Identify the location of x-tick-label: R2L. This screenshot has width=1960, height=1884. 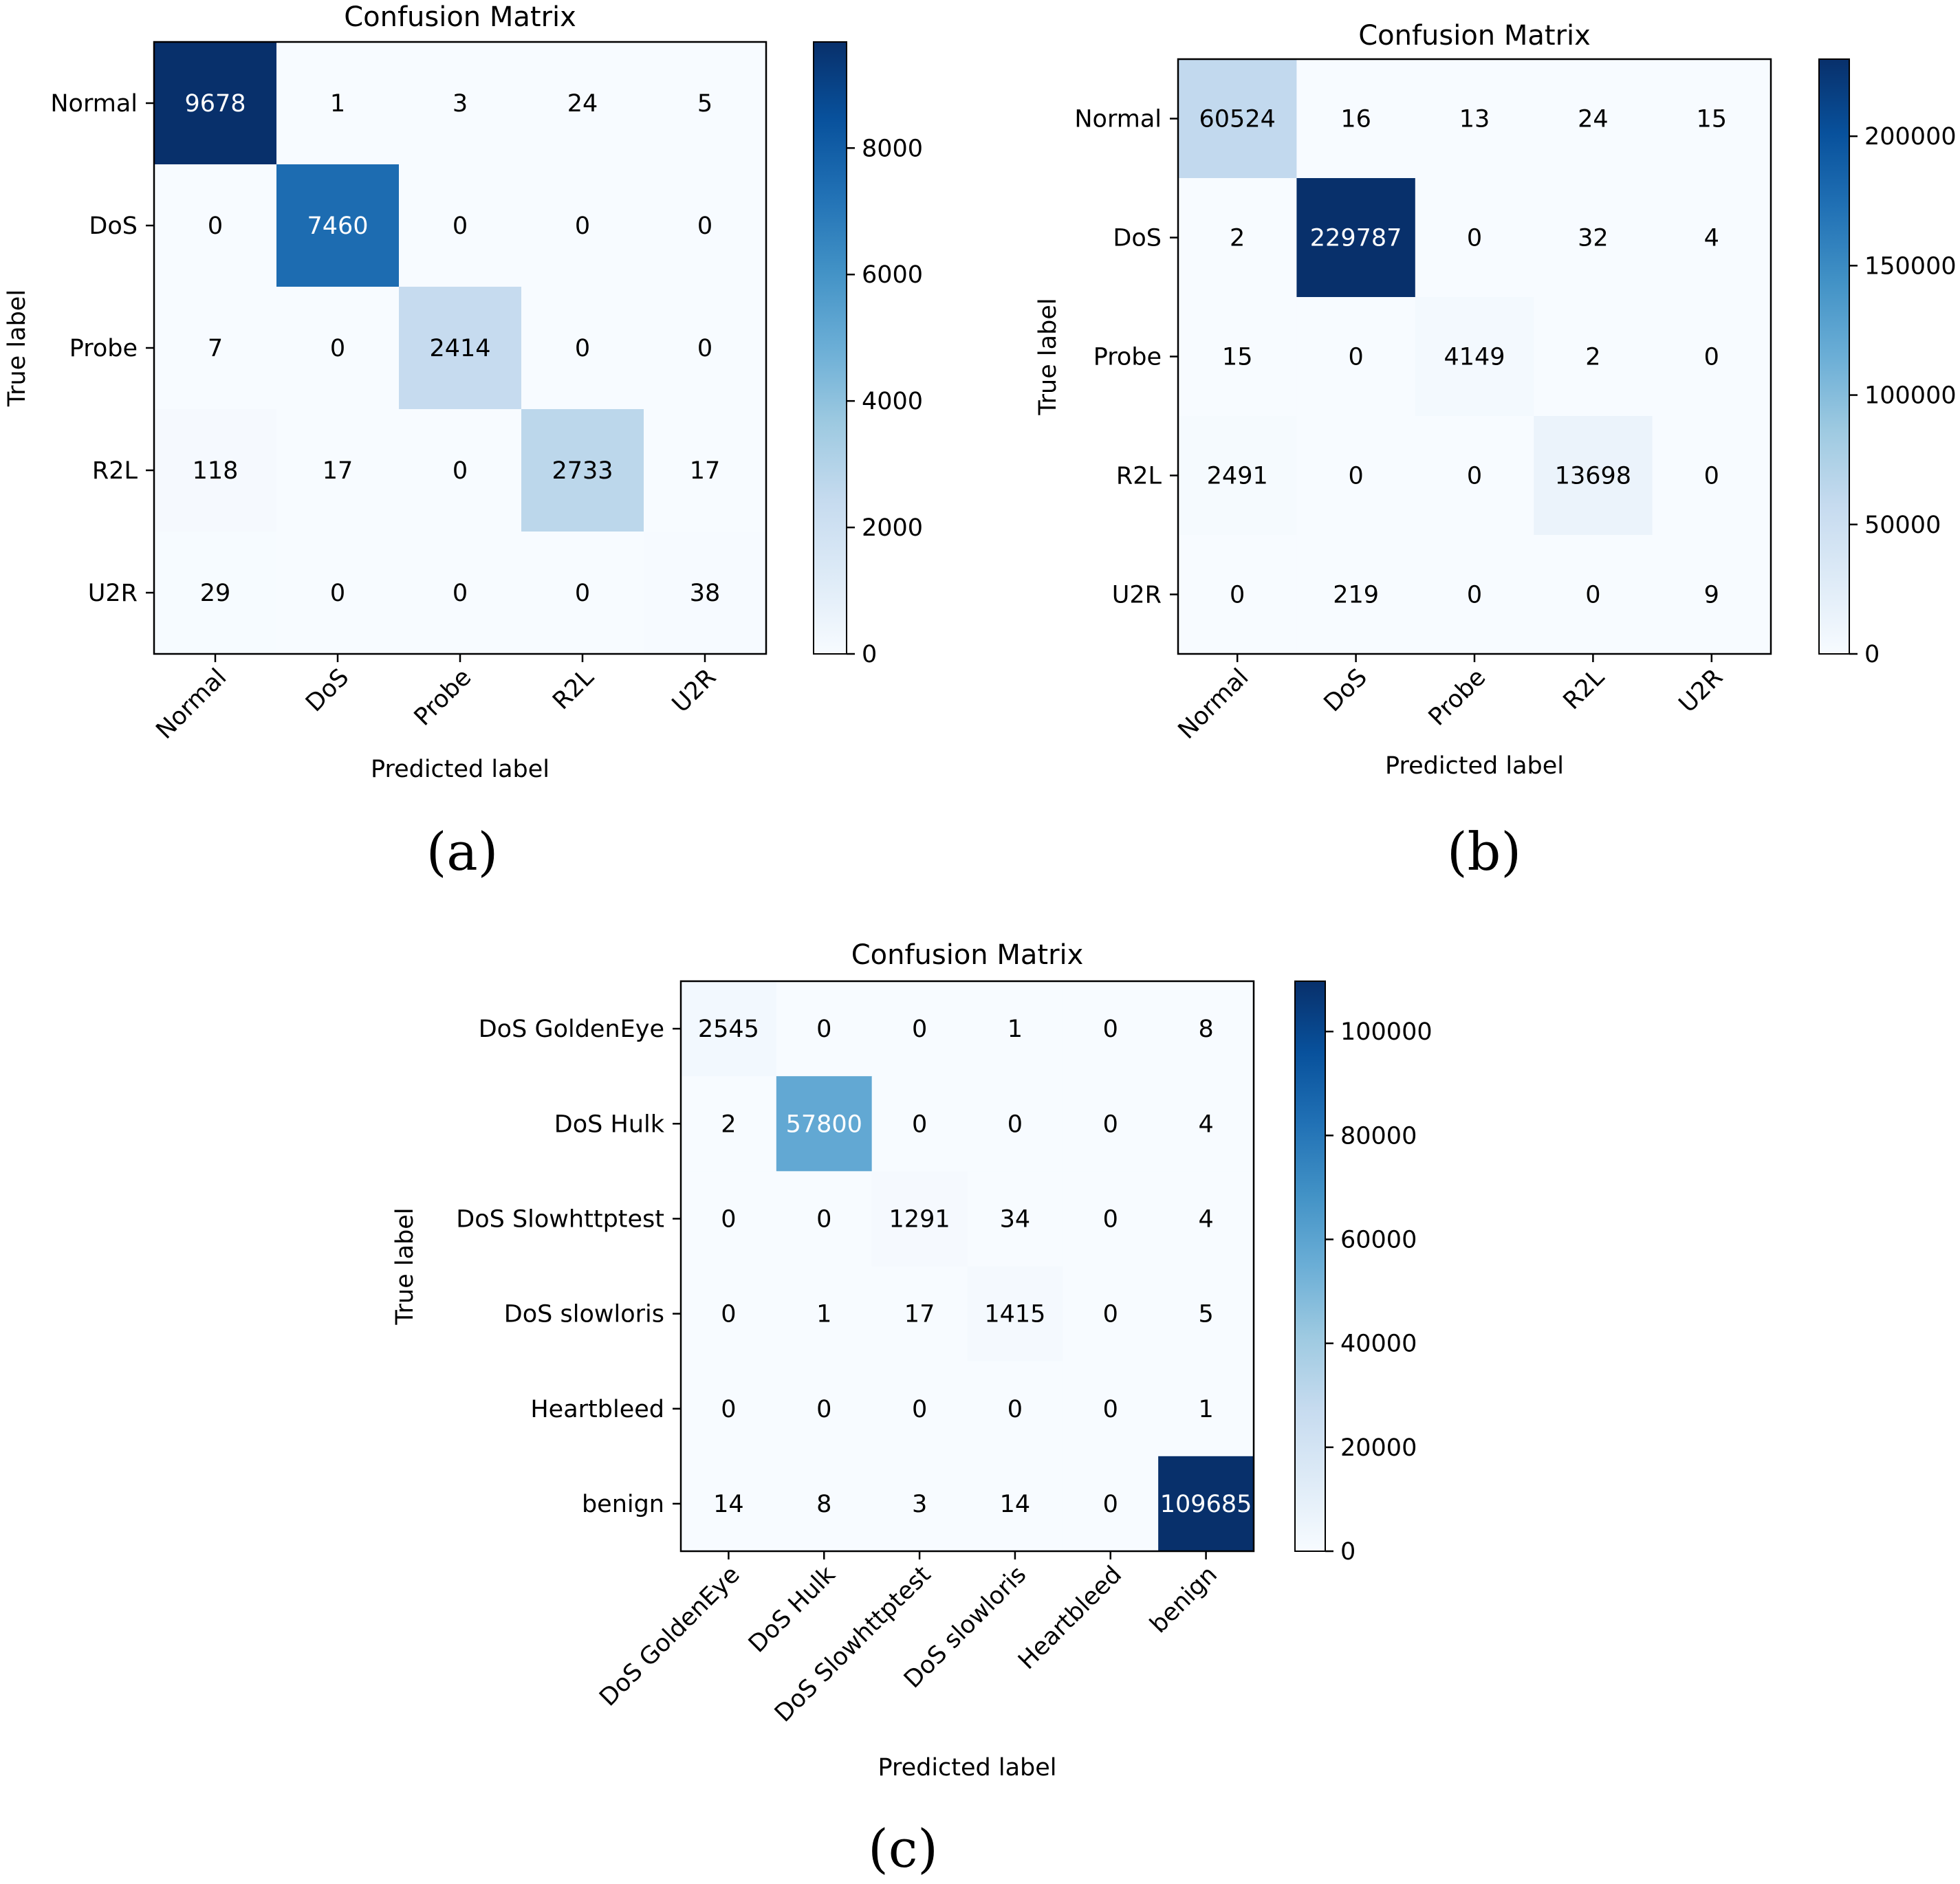
(1584, 689).